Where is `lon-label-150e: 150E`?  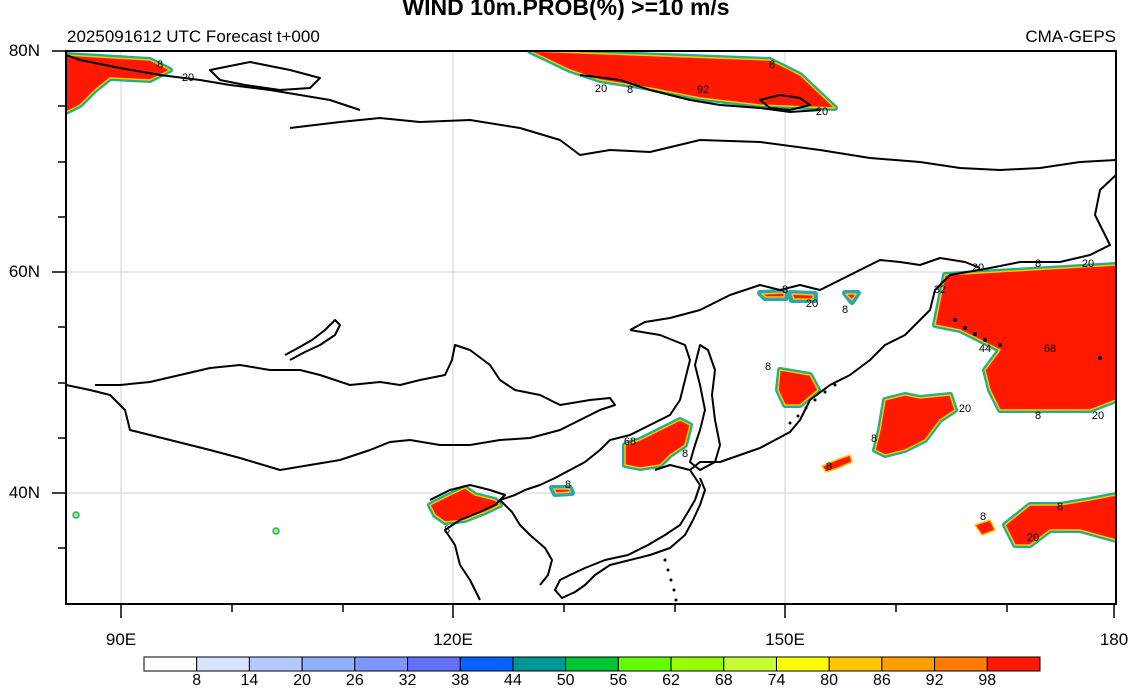
lon-label-150e: 150E is located at coordinates (785, 639).